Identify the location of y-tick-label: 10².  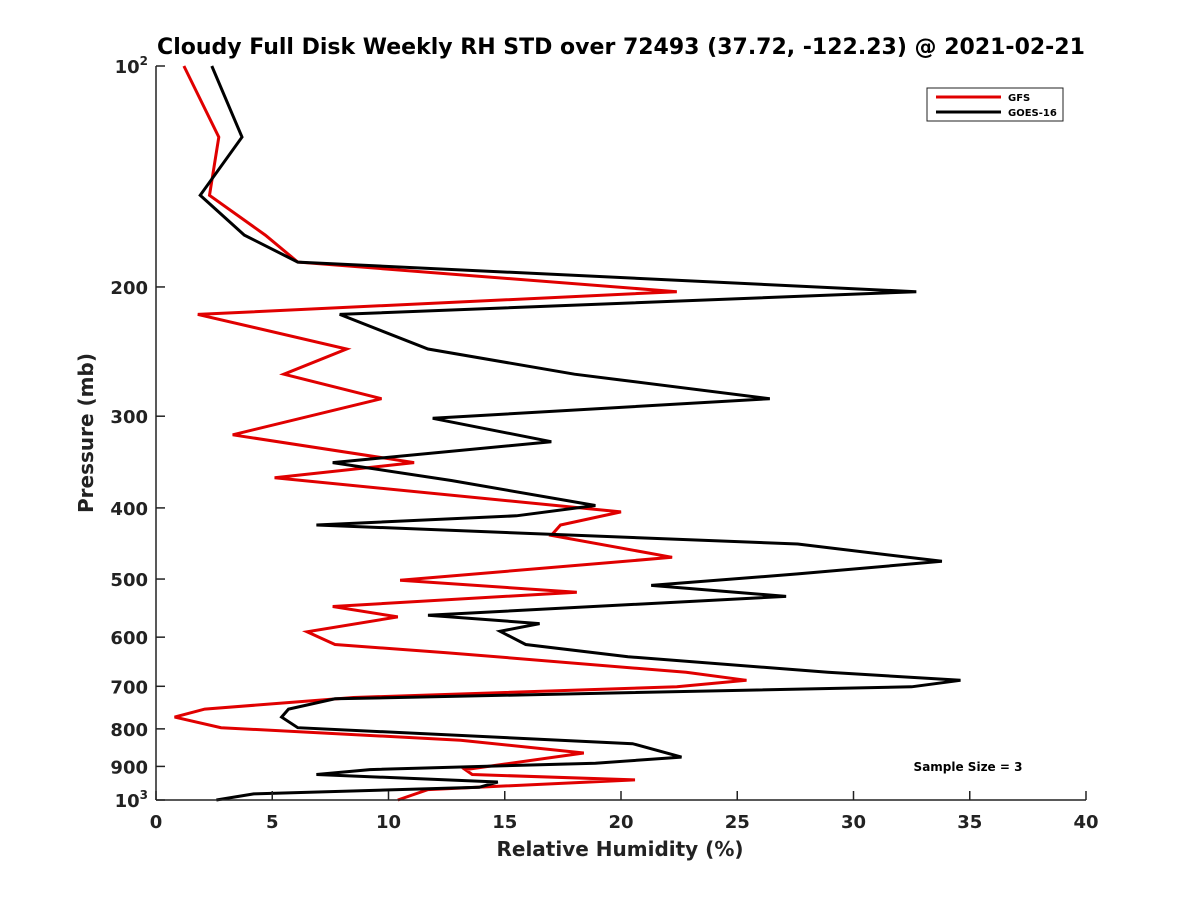
(131, 66).